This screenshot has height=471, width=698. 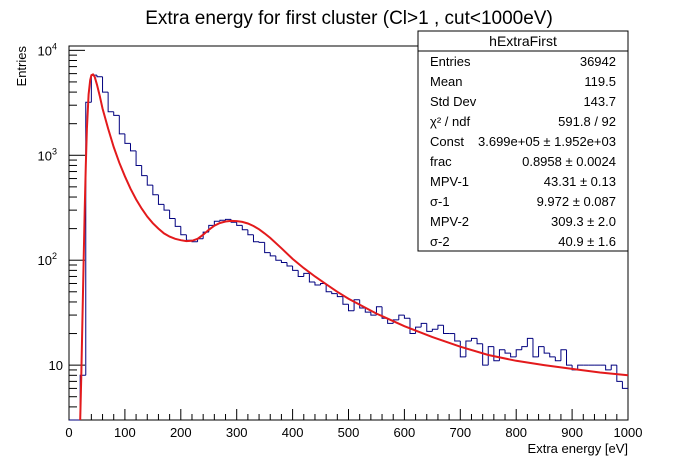 What do you see at coordinates (440, 241) in the screenshot?
I see `stats-row-label: σ-2` at bounding box center [440, 241].